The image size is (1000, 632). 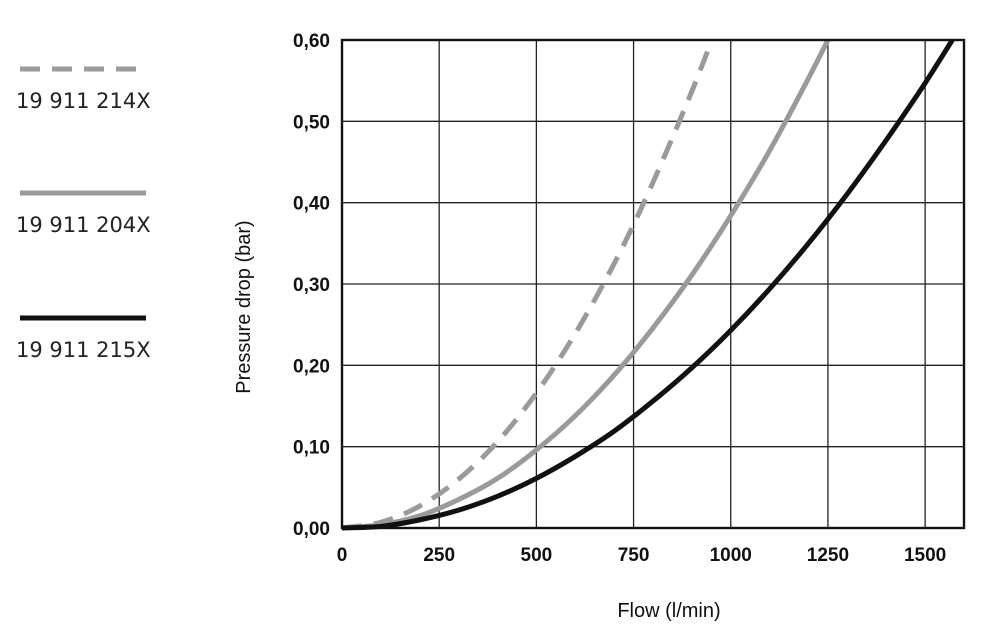 I want to click on y-axis-title: Pressure drop (bar), so click(x=244, y=306).